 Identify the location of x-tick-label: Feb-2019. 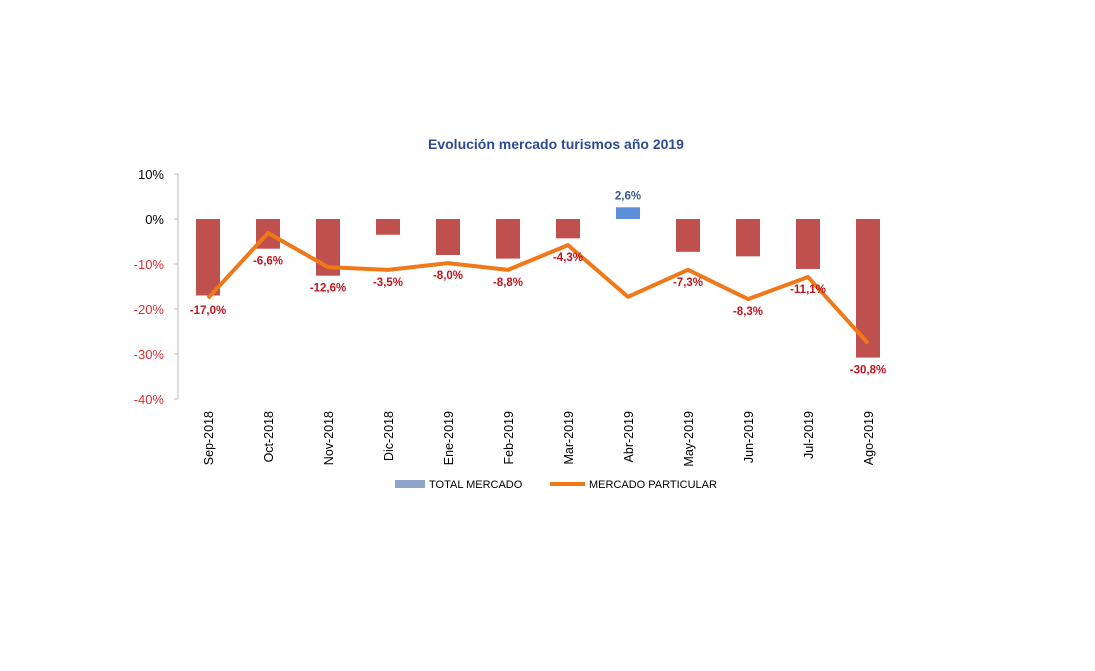
(509, 438).